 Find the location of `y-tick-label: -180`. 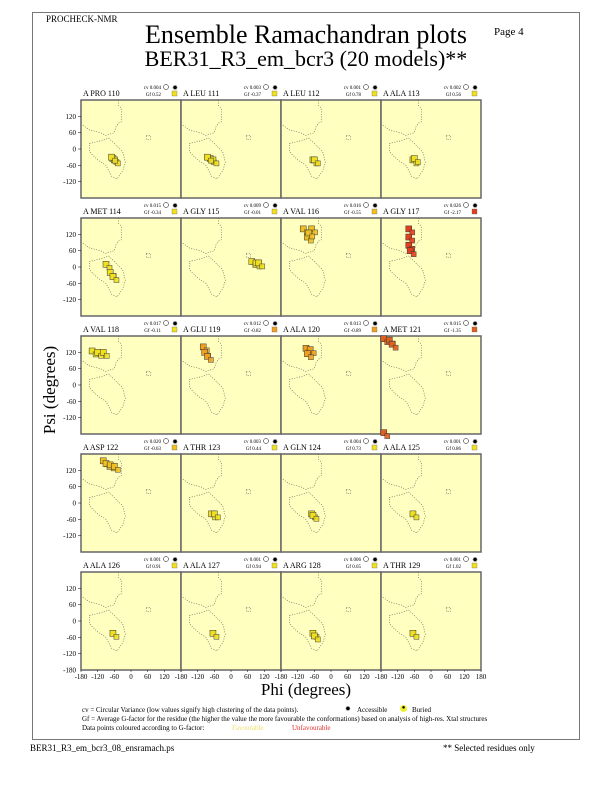

y-tick-label: -180 is located at coordinates (69, 671).